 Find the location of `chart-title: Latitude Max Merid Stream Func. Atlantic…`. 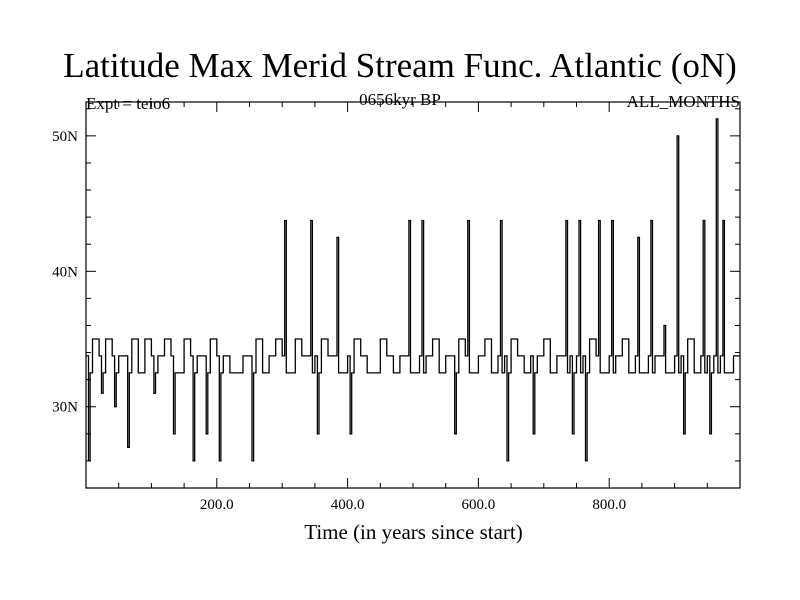

chart-title: Latitude Max Merid Stream Func. Atlantic… is located at coordinates (400, 65).